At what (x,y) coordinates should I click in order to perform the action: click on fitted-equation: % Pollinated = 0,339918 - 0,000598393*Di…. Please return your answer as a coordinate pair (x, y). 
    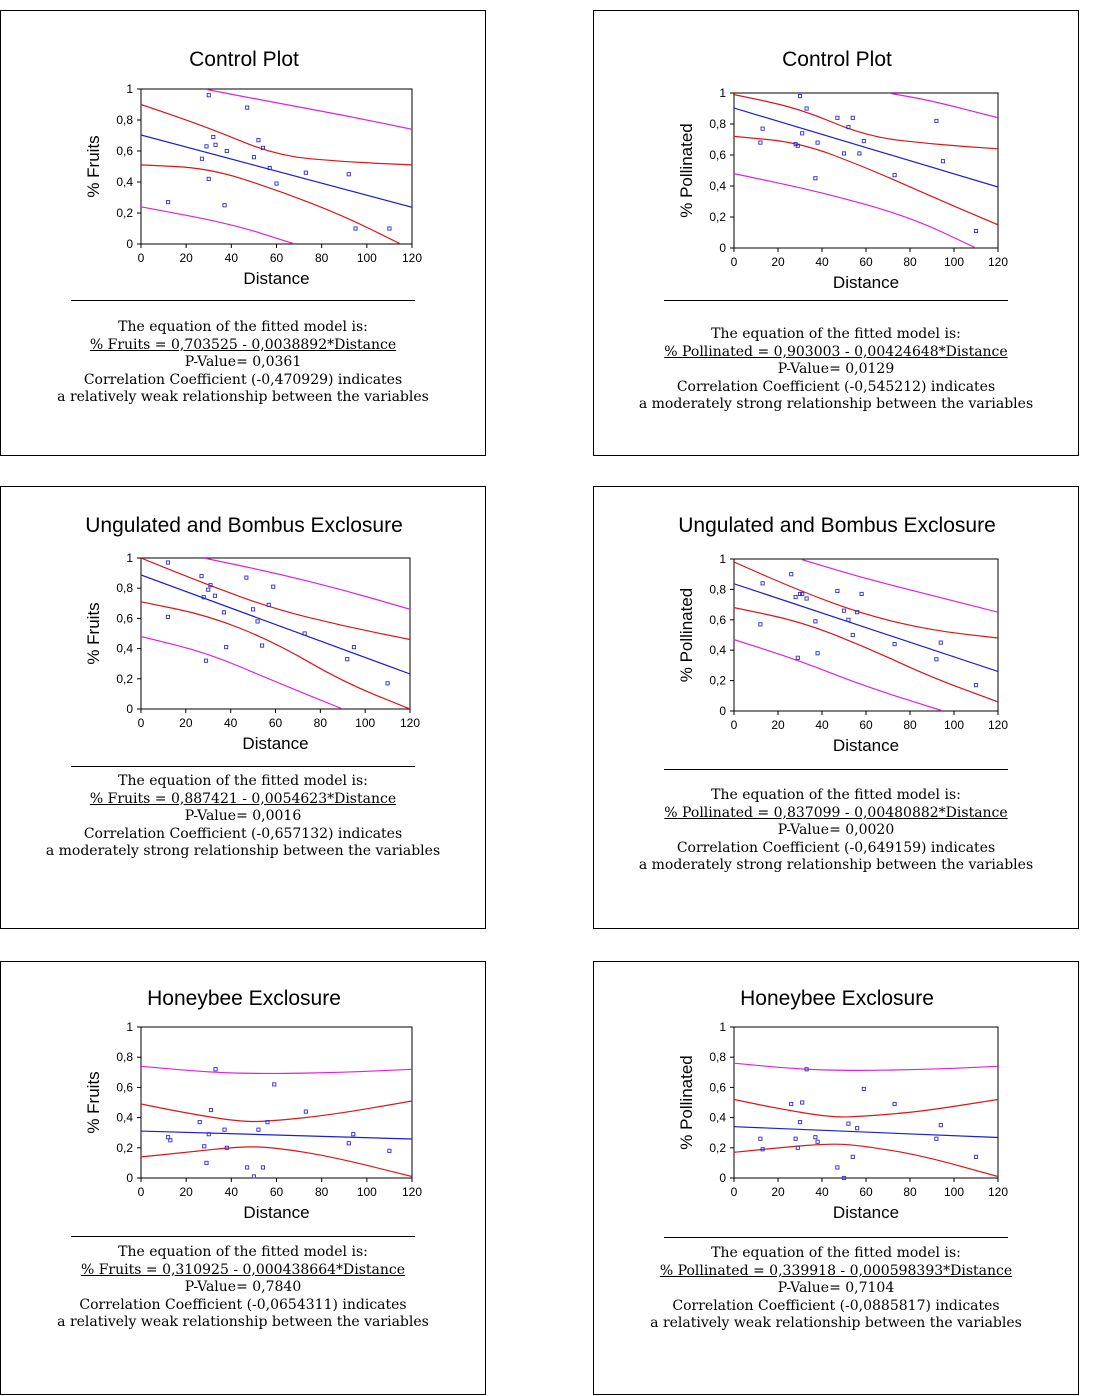
    Looking at the image, I should click on (836, 1272).